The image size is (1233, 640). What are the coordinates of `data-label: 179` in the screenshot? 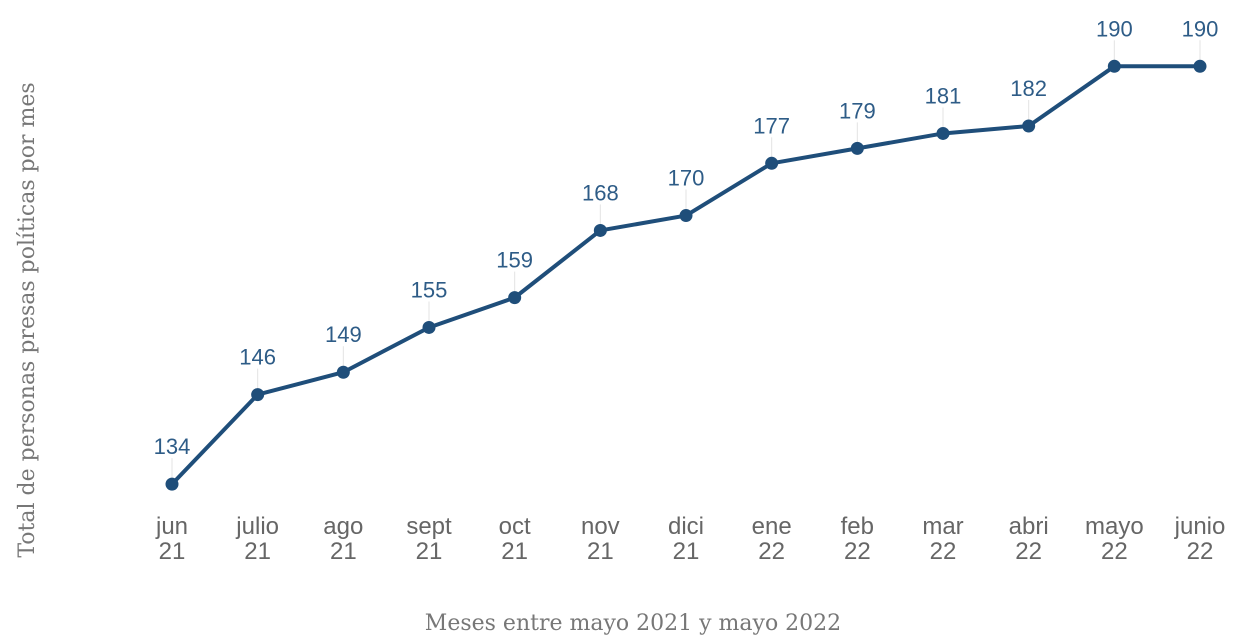 It's located at (857, 110).